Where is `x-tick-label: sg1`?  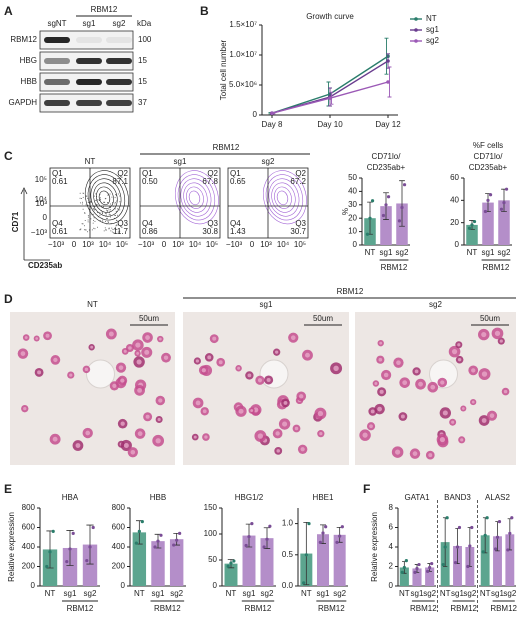 x-tick-label: sg1 is located at coordinates (158, 593).